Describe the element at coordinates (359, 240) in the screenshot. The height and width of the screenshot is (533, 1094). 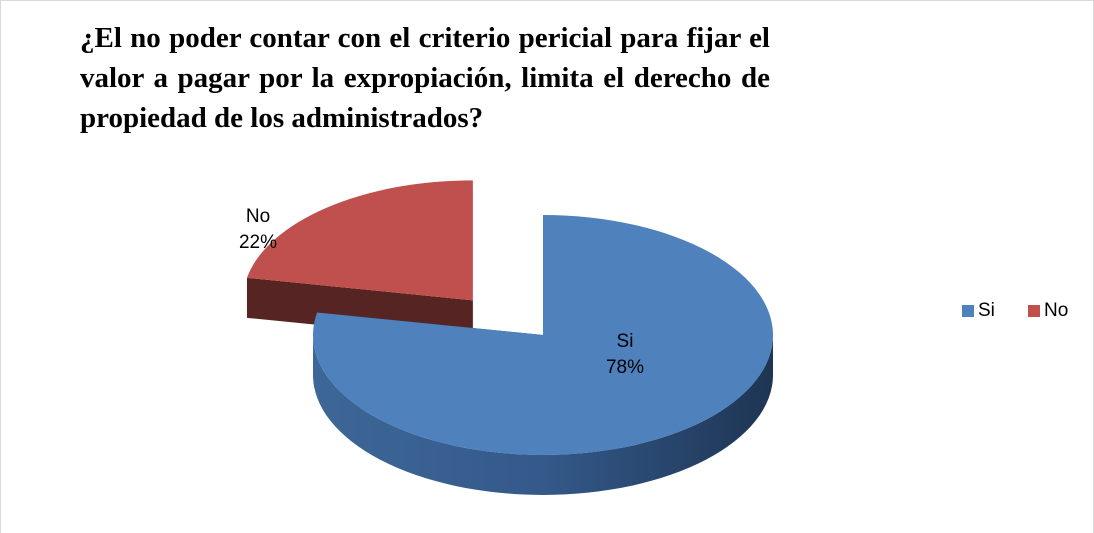
I see `slice` at that location.